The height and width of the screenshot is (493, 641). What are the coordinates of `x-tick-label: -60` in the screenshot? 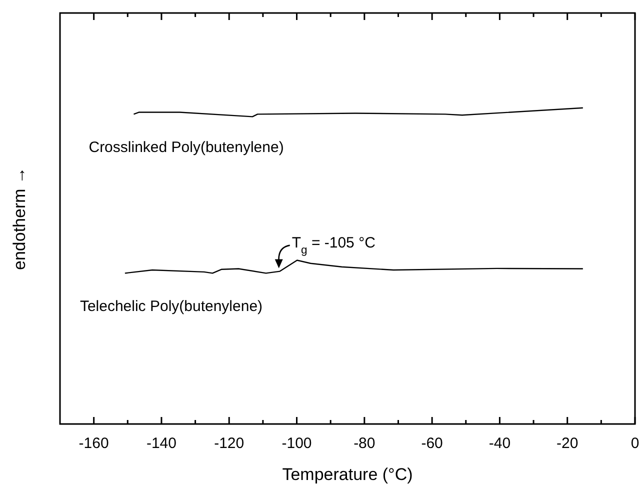 It's located at (432, 443).